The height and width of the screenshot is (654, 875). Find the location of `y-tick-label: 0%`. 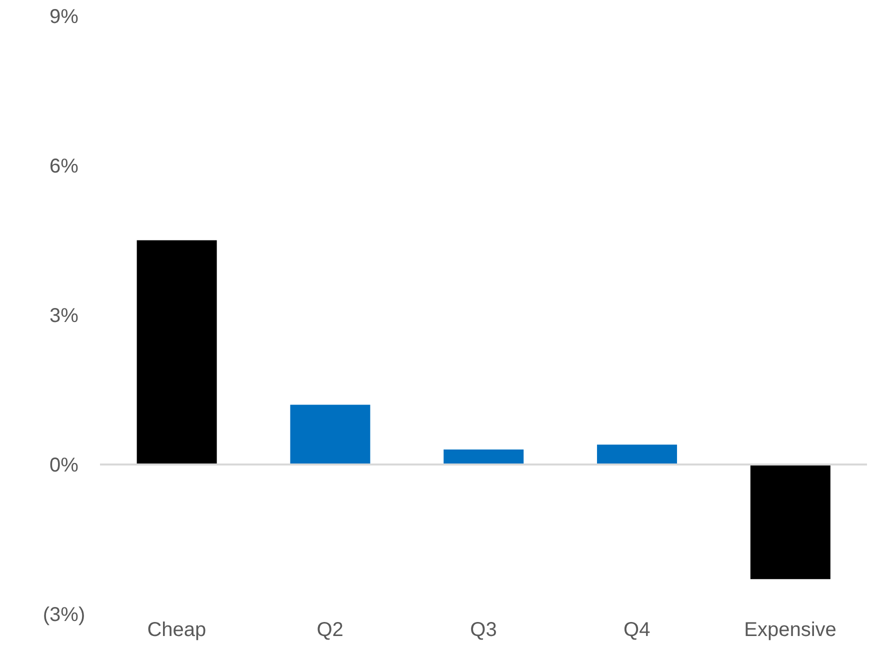

y-tick-label: 0% is located at coordinates (64, 465).